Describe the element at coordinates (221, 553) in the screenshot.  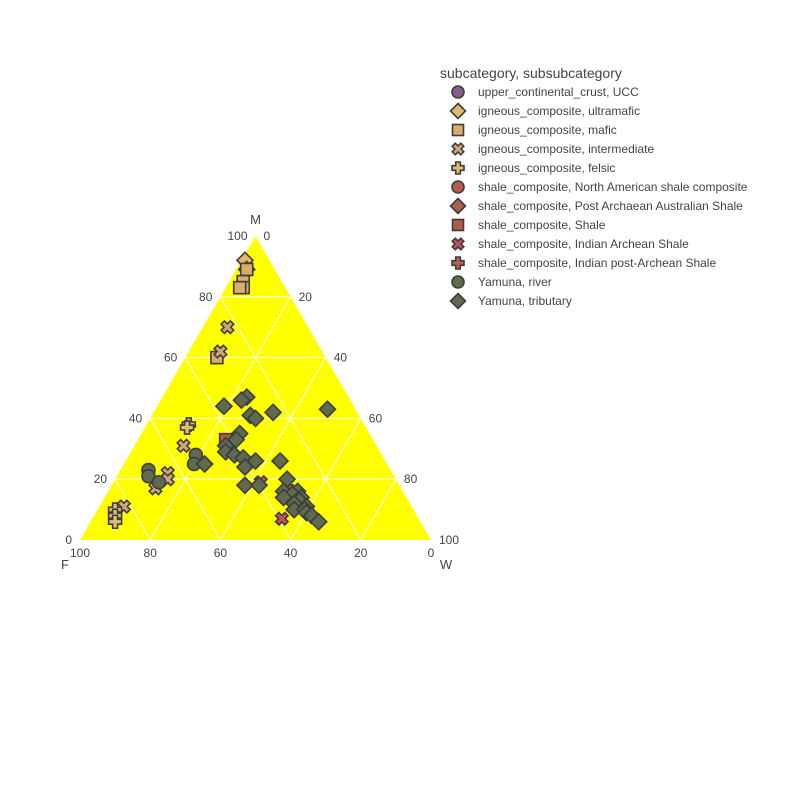
I see `tick-label-f: 60` at that location.